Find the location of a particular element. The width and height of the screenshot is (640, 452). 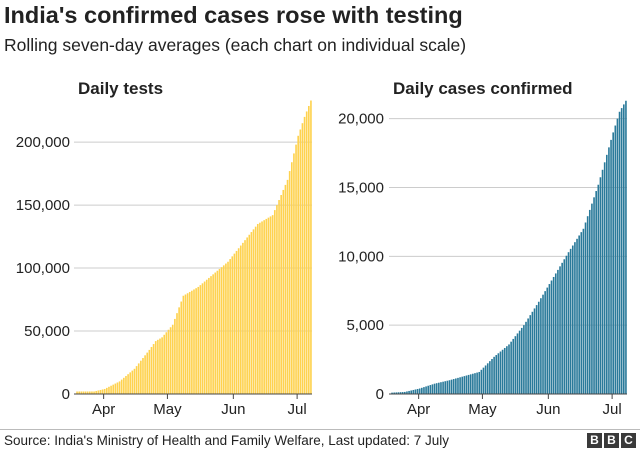

tests-x-tick-label: Jul is located at coordinates (297, 409).